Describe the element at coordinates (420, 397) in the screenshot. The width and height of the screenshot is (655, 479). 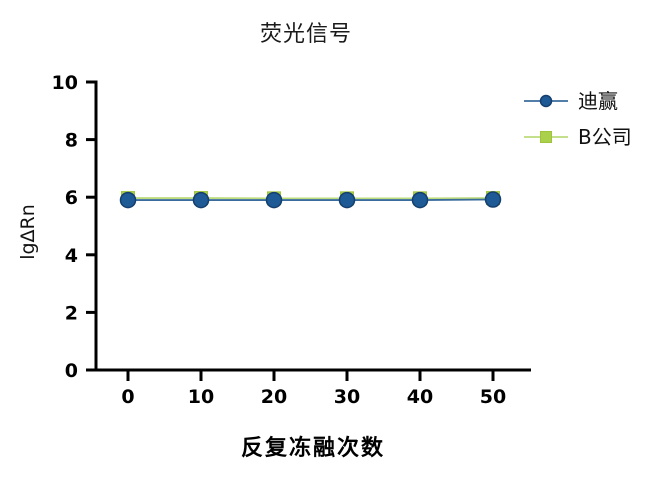
I see `x-tick-label: 40` at that location.